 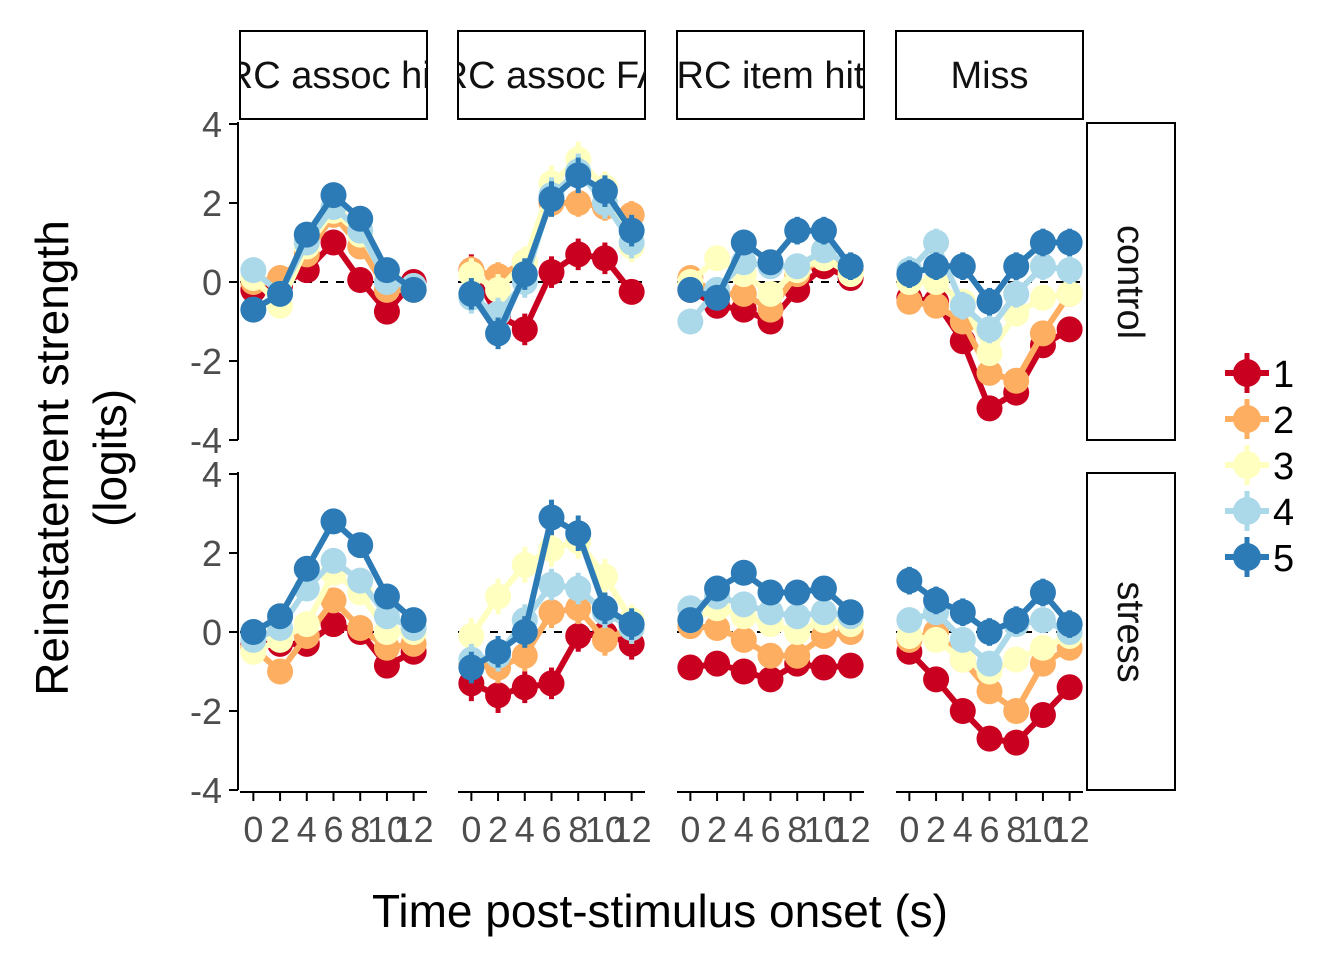 I want to click on y-axis-title-line1: Reinstatement strength, so click(x=52, y=458).